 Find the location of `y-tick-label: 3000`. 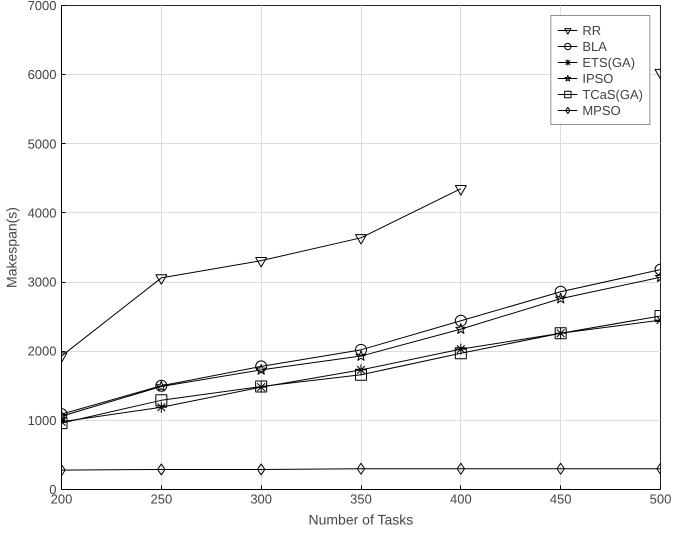

y-tick-label: 3000 is located at coordinates (42, 282).